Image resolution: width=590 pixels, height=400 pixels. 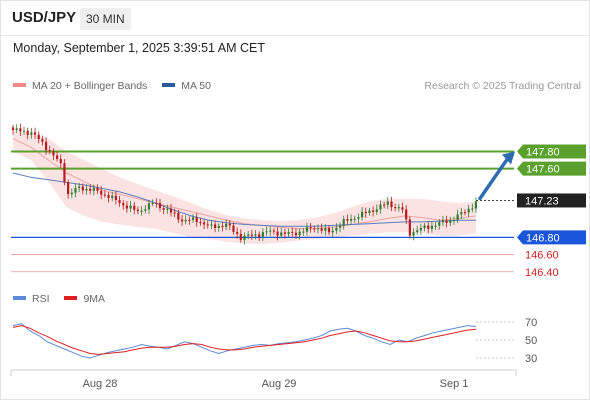 I want to click on level-label-146-80: 146.80, so click(x=543, y=238).